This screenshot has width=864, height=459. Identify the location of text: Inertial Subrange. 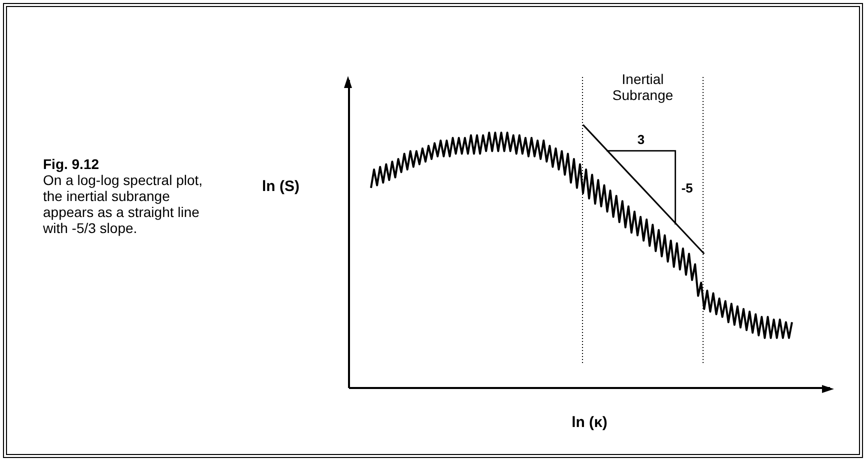
(643, 87).